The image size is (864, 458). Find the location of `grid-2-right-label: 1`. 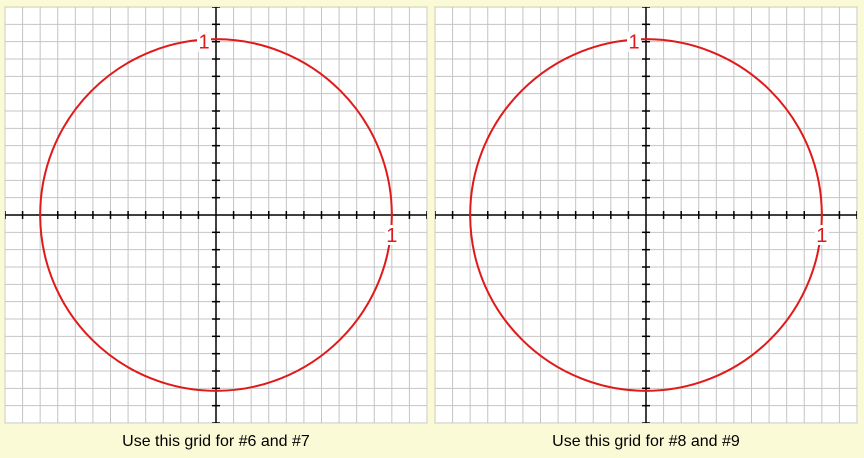

grid-2-right-label: 1 is located at coordinates (821, 236).